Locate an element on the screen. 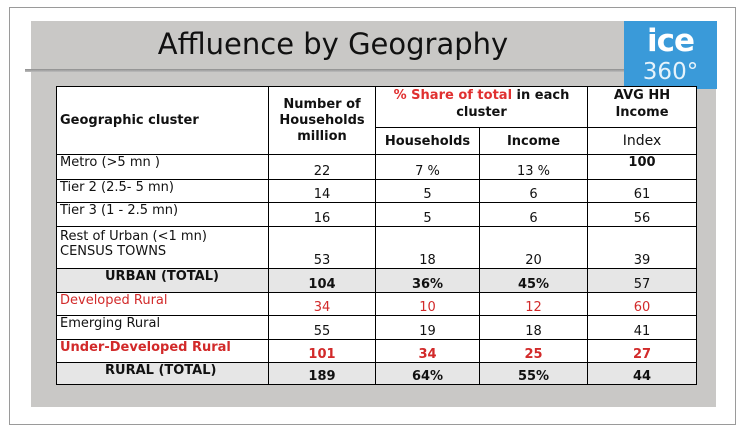  cell-households-million: 14 is located at coordinates (322, 191).